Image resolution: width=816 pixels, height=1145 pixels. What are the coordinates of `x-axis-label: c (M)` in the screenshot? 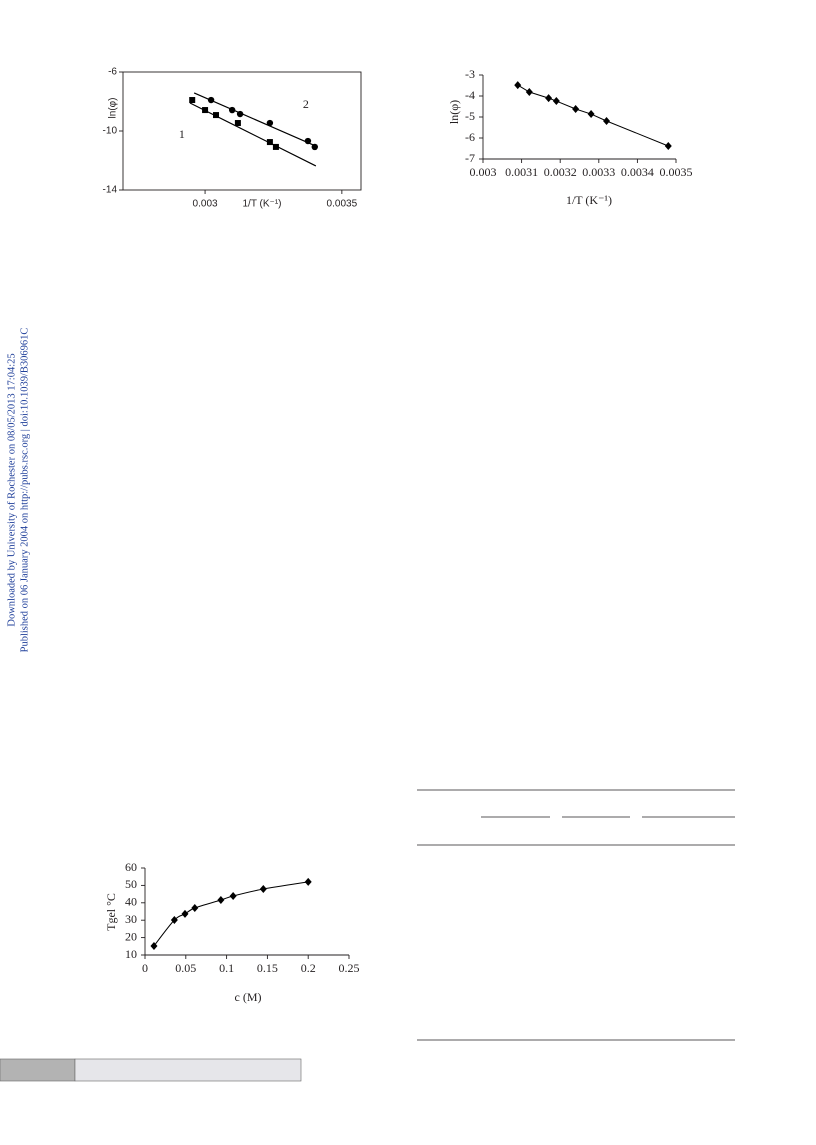 It's located at (248, 997).